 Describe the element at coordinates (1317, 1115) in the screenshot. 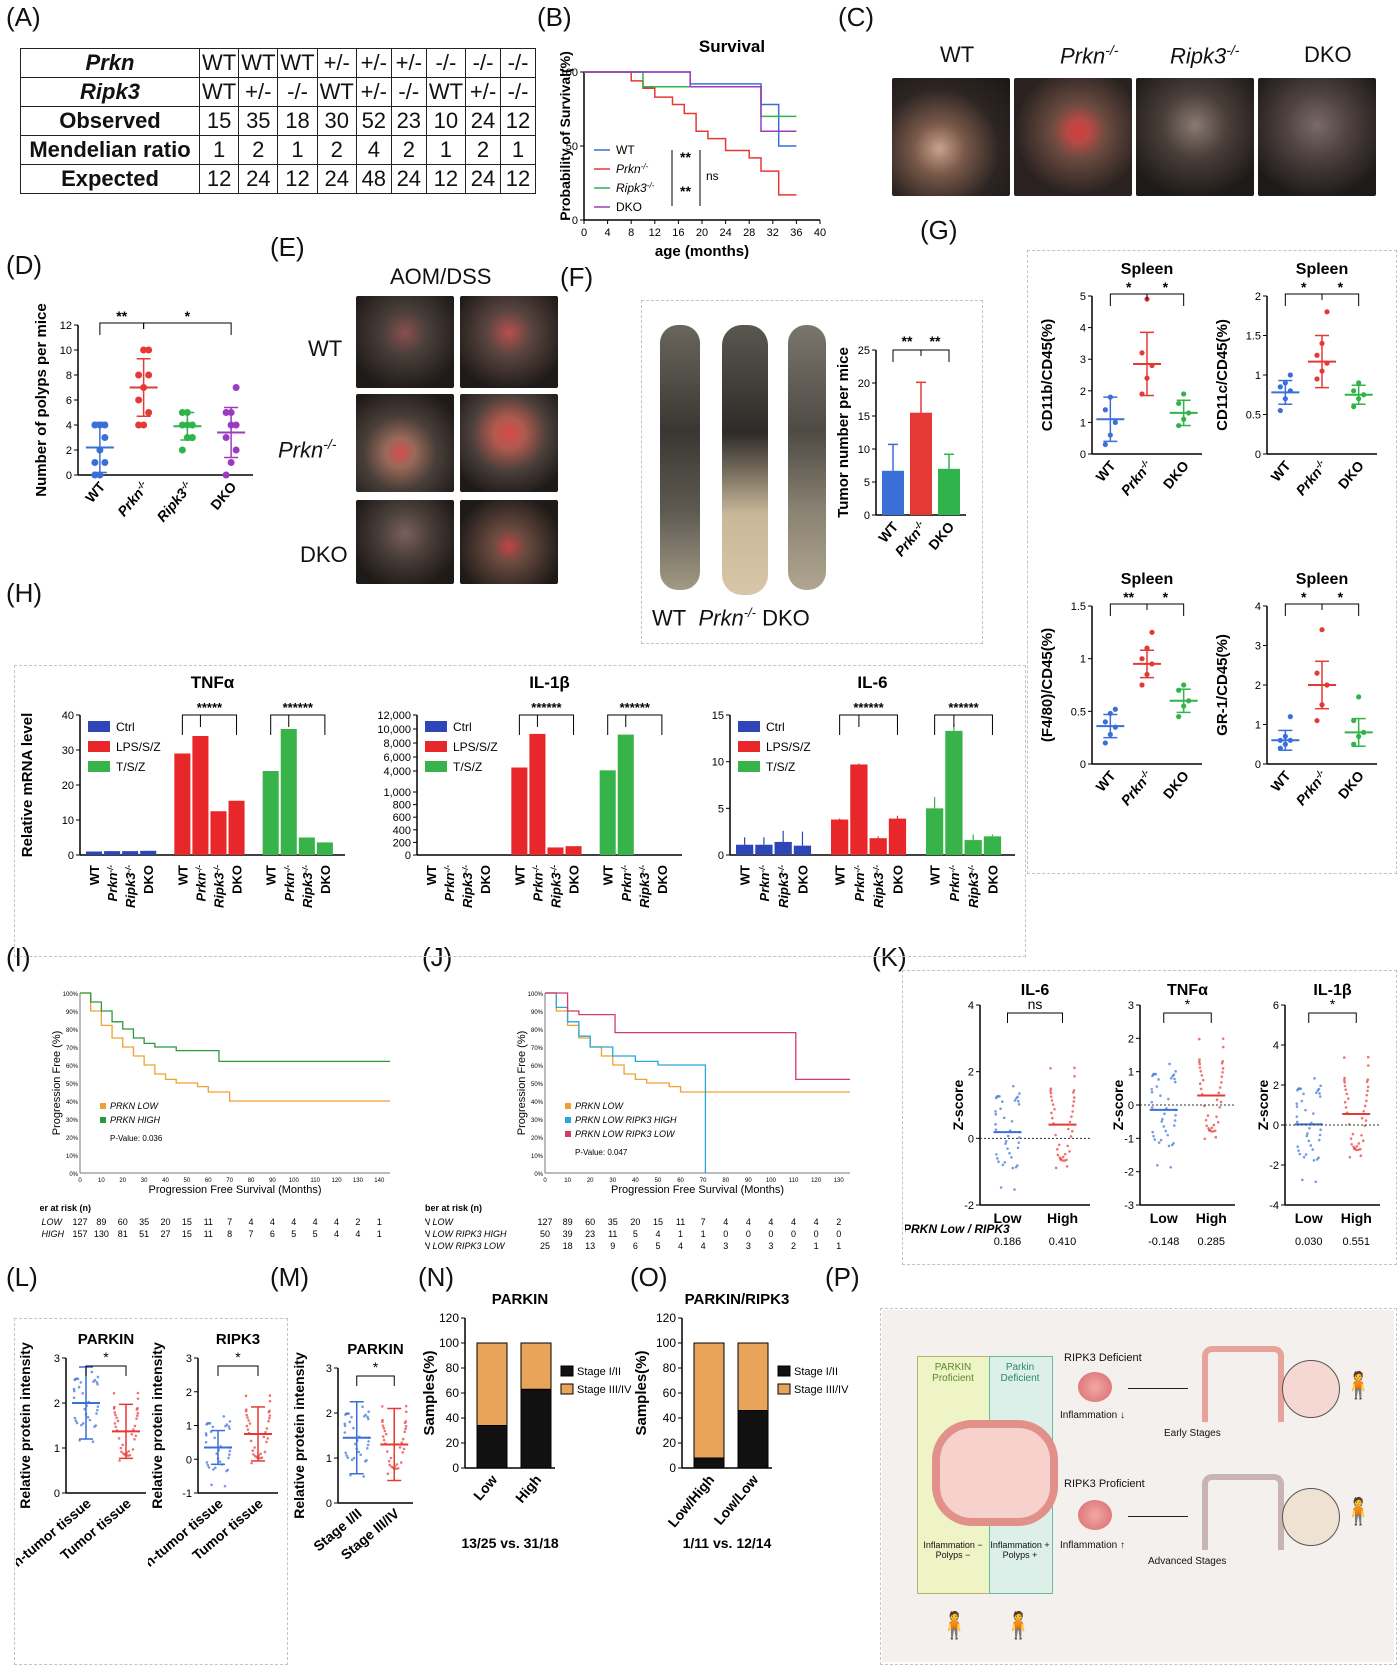

I see `zscore-il1b: IL-1β -4 -2 0 2 4 6 Z-score Low High * 0.030 0.551` at that location.